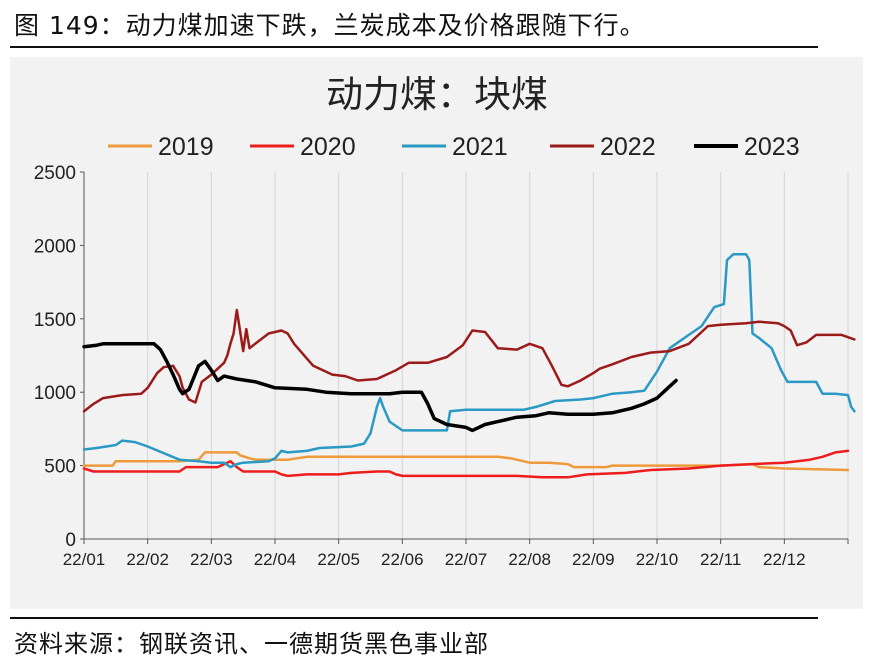 This screenshot has width=875, height=662. I want to click on x-tick-label: 22/02, so click(147, 559).